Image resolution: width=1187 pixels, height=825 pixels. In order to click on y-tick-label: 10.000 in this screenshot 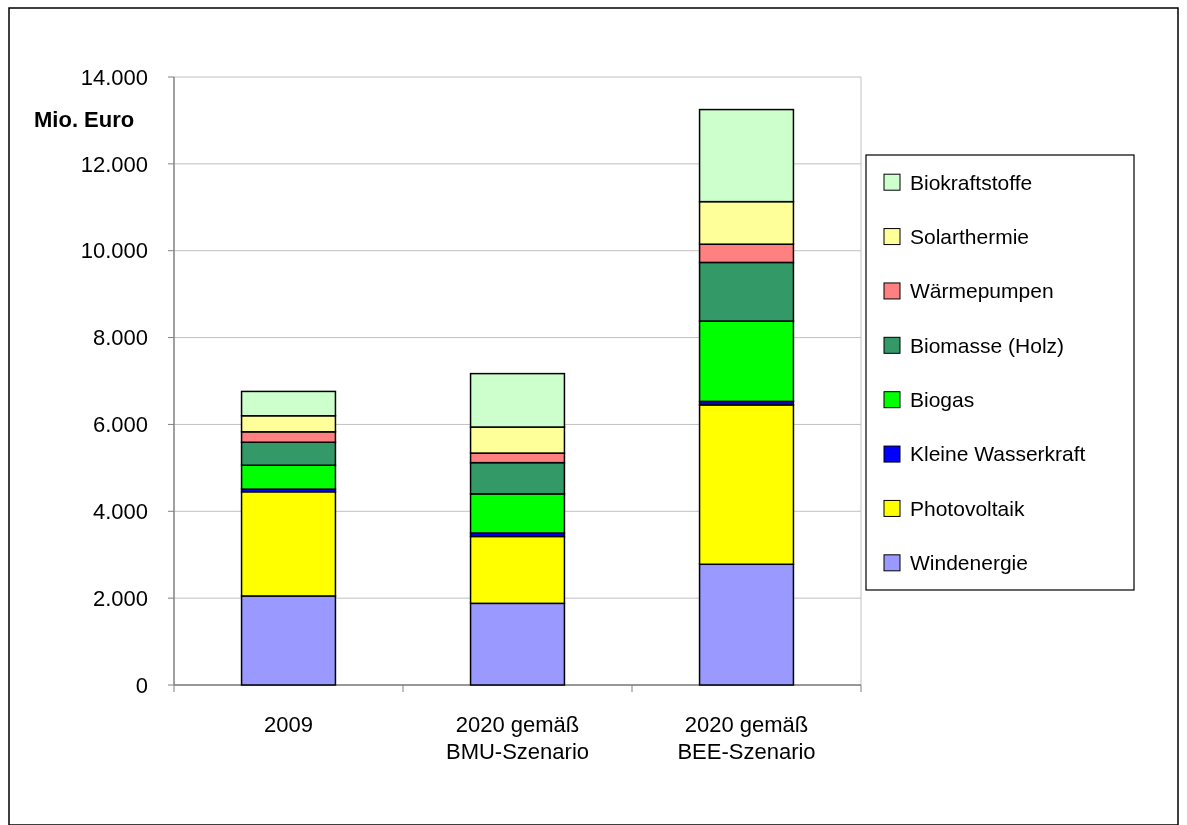, I will do `click(114, 251)`.